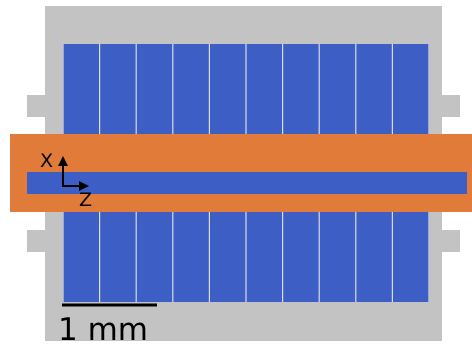 The image size is (472, 348). What do you see at coordinates (66, 180) in the screenshot?
I see `coordinate-axes: X Z` at bounding box center [66, 180].